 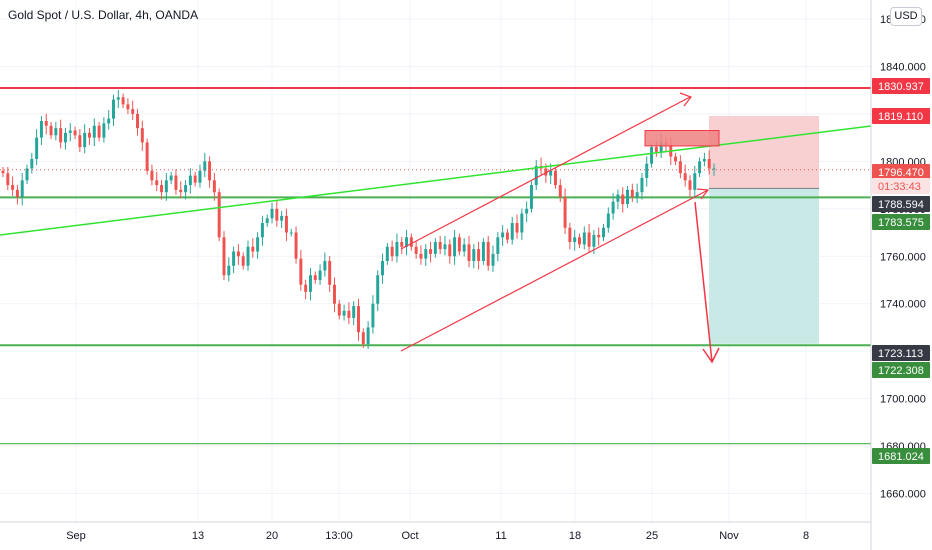 What do you see at coordinates (685, 99) in the screenshot?
I see `channel-upper-arrowhead` at bounding box center [685, 99].